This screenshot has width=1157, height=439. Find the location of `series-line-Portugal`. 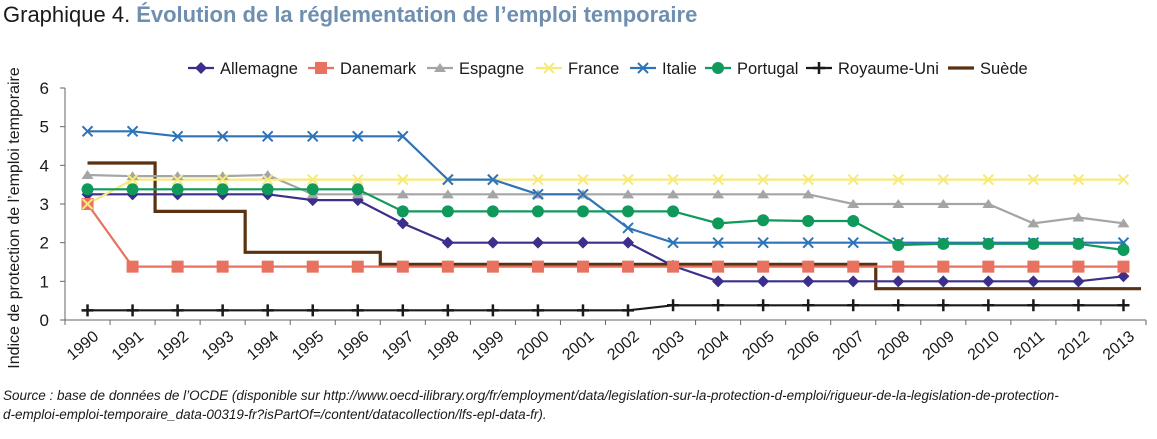

series-line-Portugal is located at coordinates (605, 220).